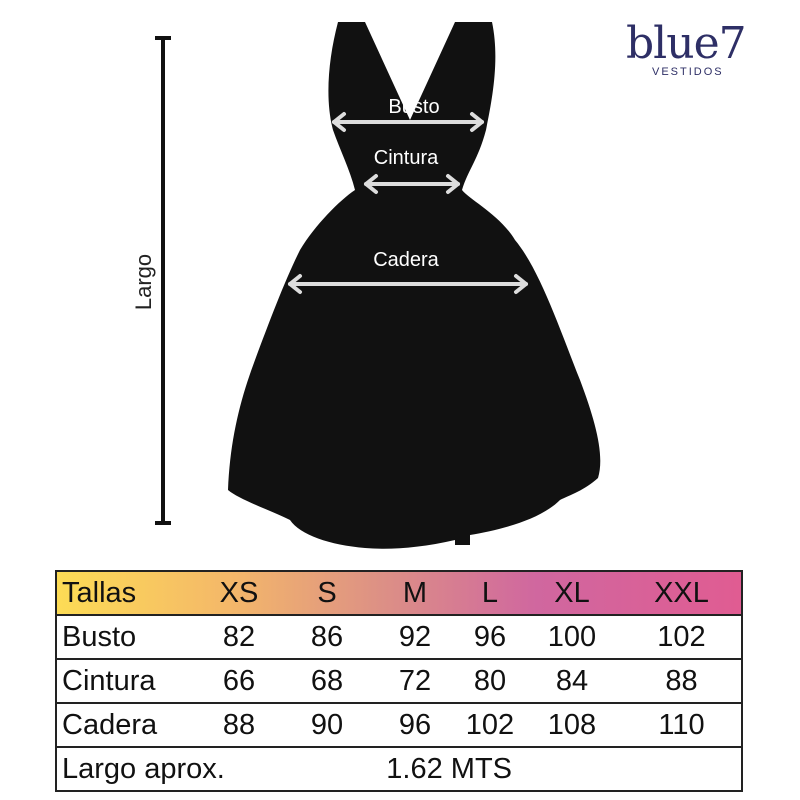  What do you see at coordinates (163, 280) in the screenshot?
I see `length-ruler` at bounding box center [163, 280].